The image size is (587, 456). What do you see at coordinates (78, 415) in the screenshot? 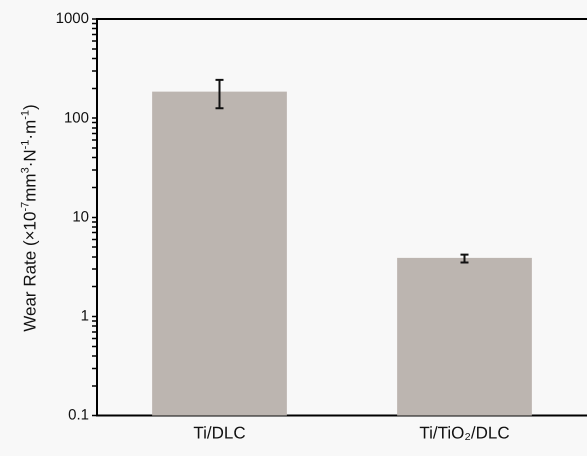
I see `y-tick-label: 0.1` at bounding box center [78, 415].